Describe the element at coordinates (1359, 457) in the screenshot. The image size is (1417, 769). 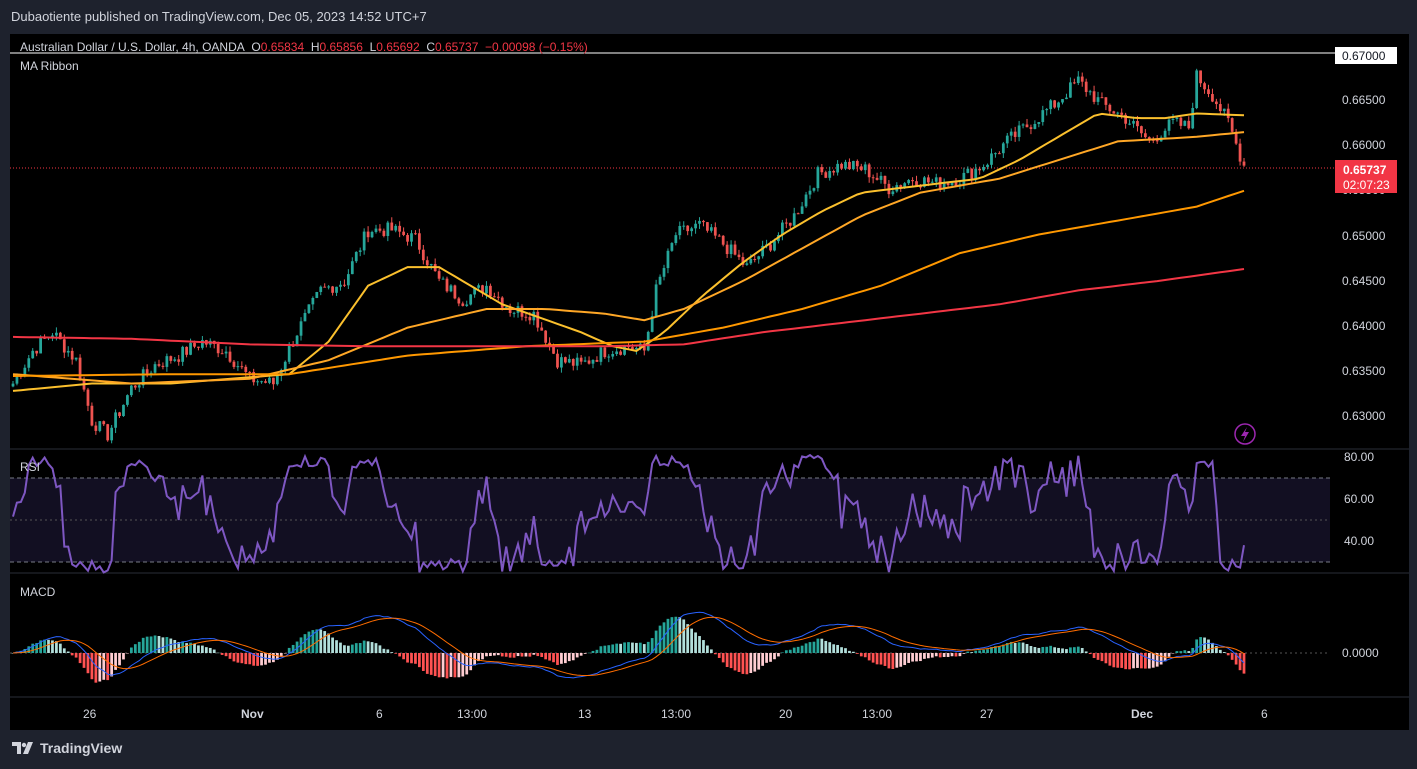
I see `rsi-tick: 80.00` at that location.